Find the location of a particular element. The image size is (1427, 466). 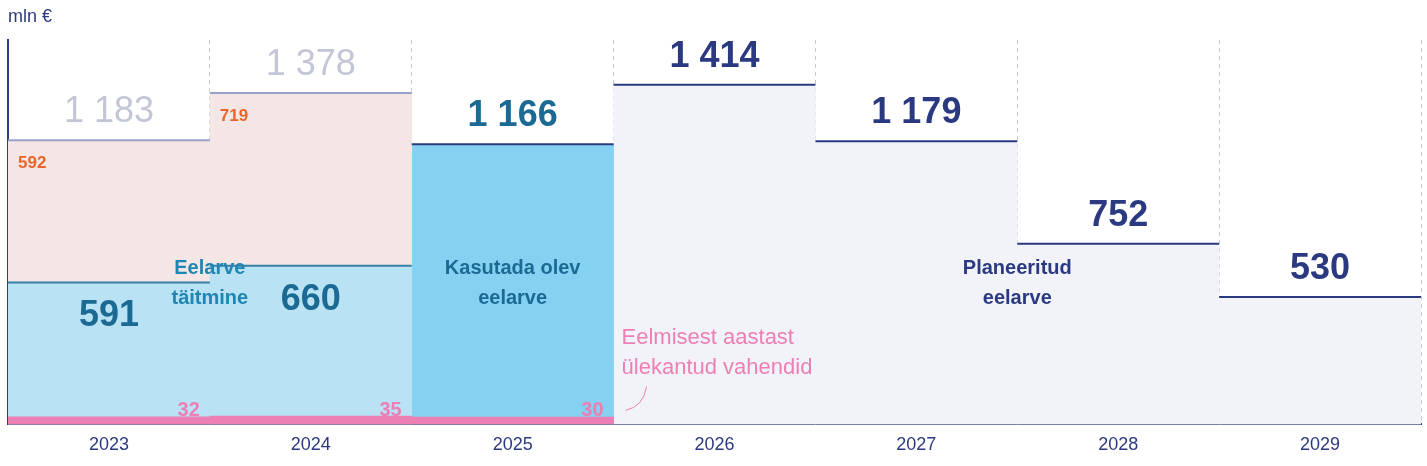

data-label: 592 is located at coordinates (32, 163).